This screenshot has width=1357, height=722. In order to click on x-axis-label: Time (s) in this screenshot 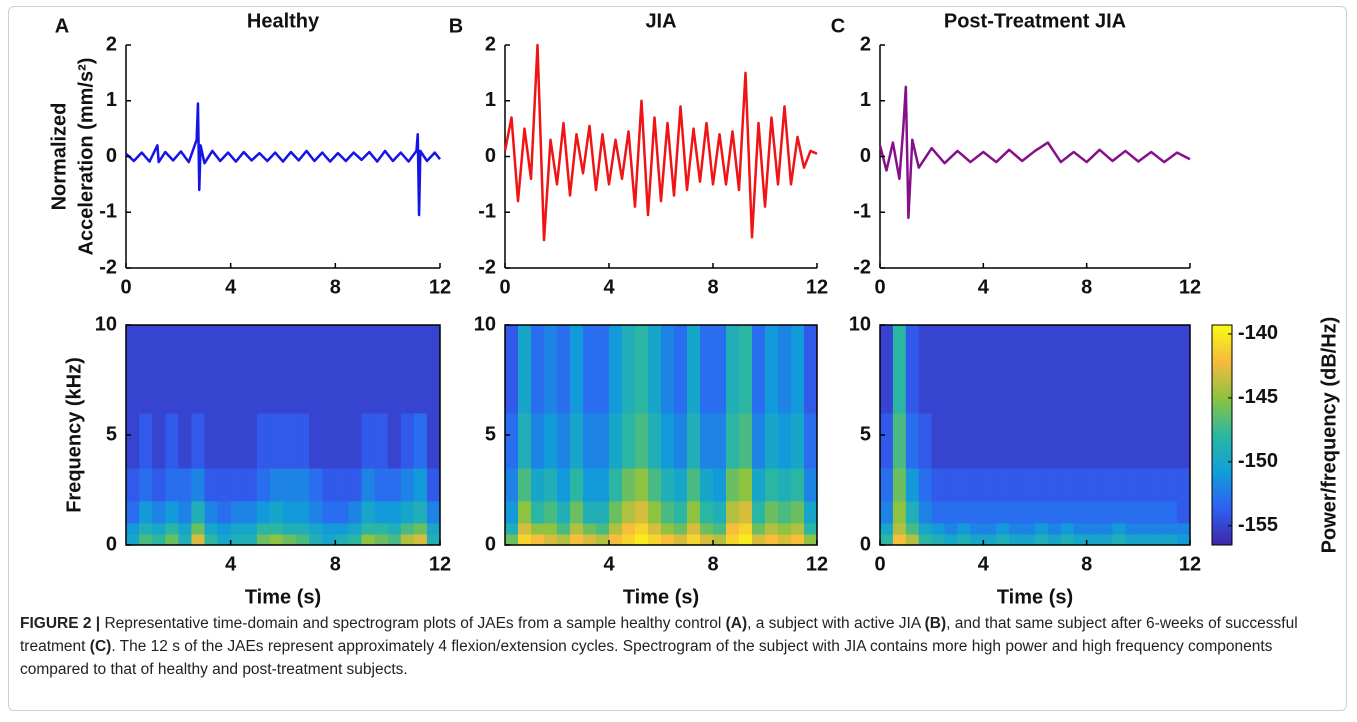, I will do `click(1035, 597)`.